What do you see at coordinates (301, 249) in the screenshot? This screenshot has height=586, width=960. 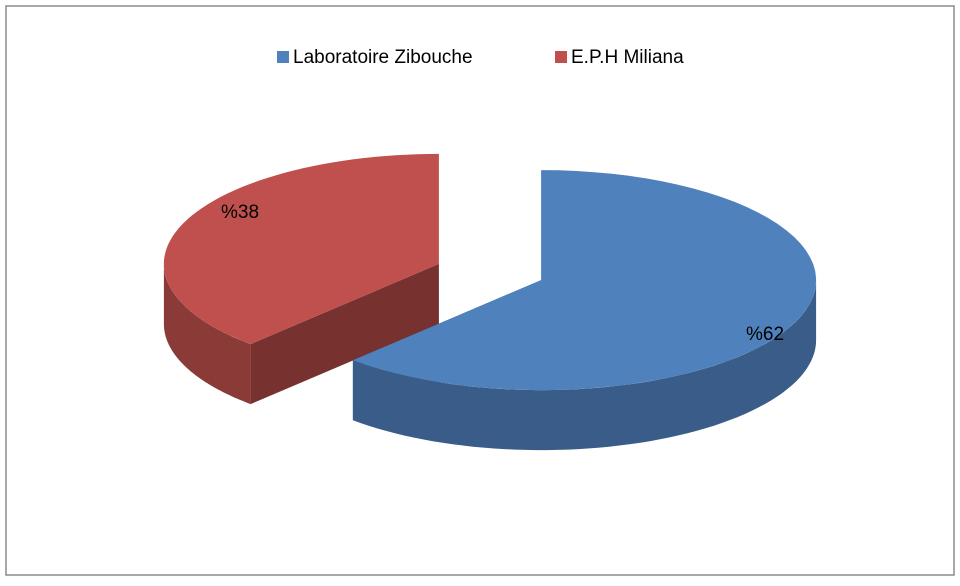 I see `slice` at bounding box center [301, 249].